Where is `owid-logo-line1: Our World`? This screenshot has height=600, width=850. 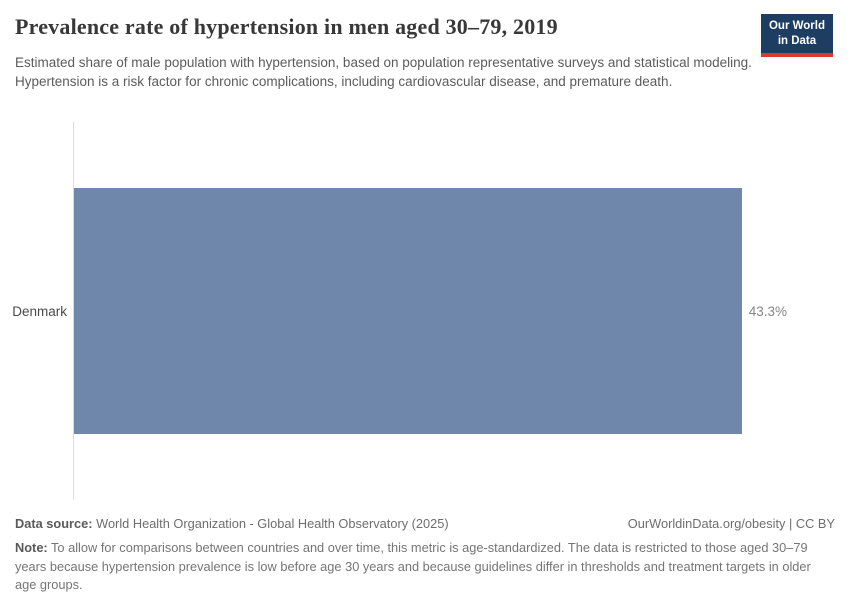
owid-logo-line1: Our World is located at coordinates (796, 26).